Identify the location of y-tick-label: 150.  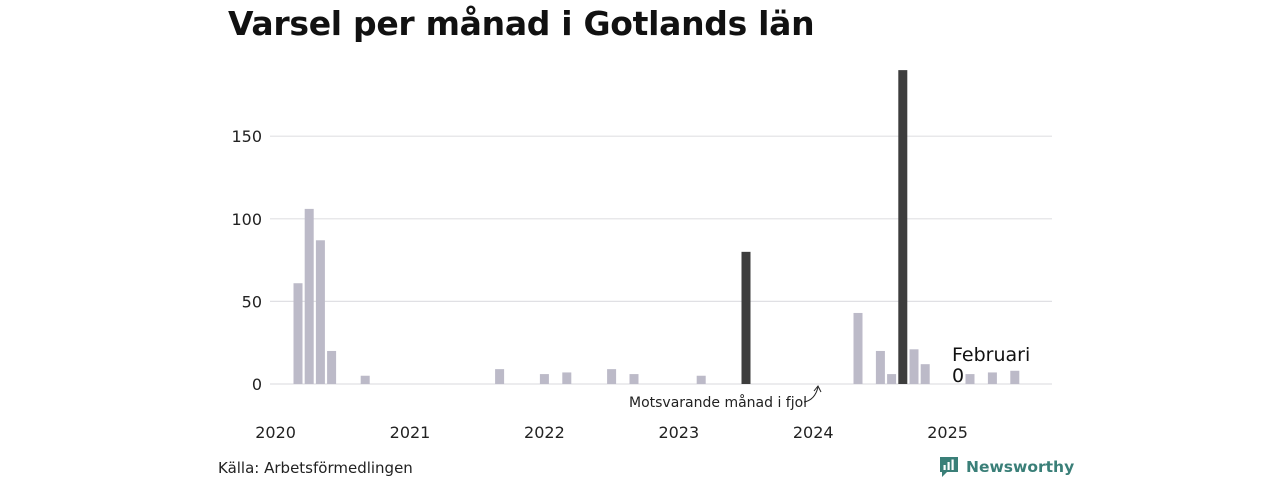
(246, 136).